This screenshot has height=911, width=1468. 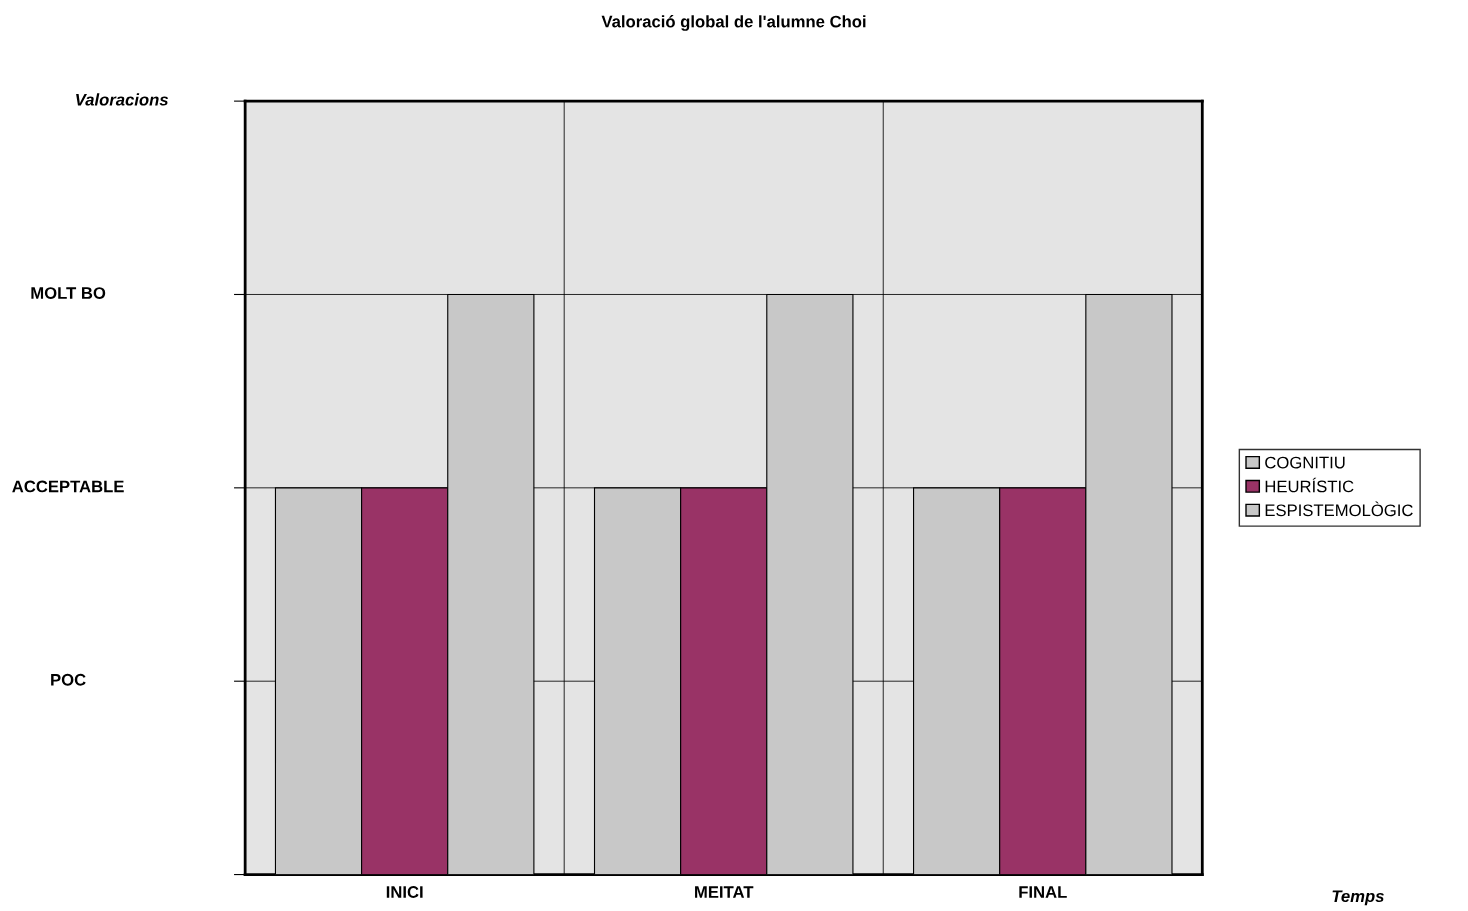 What do you see at coordinates (733, 23) in the screenshot?
I see `chart-title: Valoració global de l'alumne Choi` at bounding box center [733, 23].